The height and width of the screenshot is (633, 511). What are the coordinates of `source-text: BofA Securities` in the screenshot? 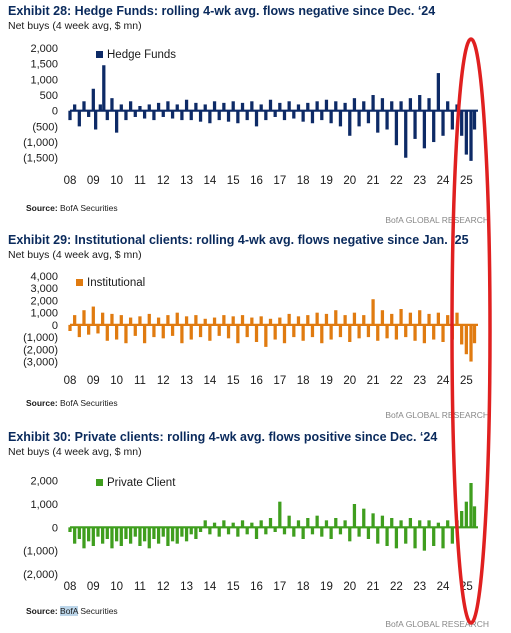 It's located at (87, 403).